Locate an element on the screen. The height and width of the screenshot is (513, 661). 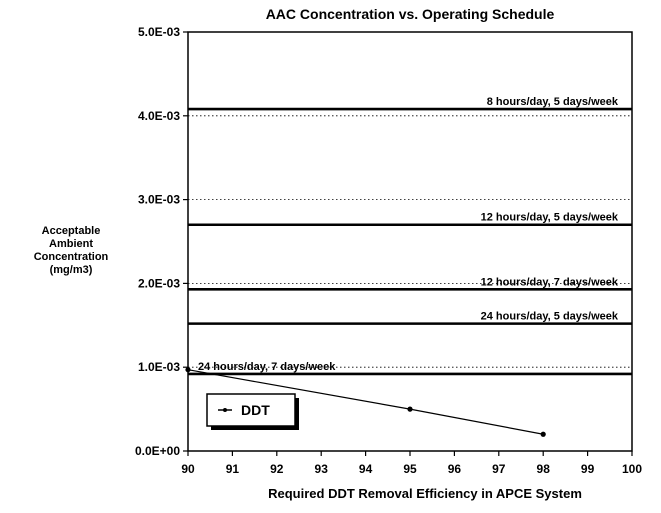
x-tick-label: 98 is located at coordinates (544, 469).